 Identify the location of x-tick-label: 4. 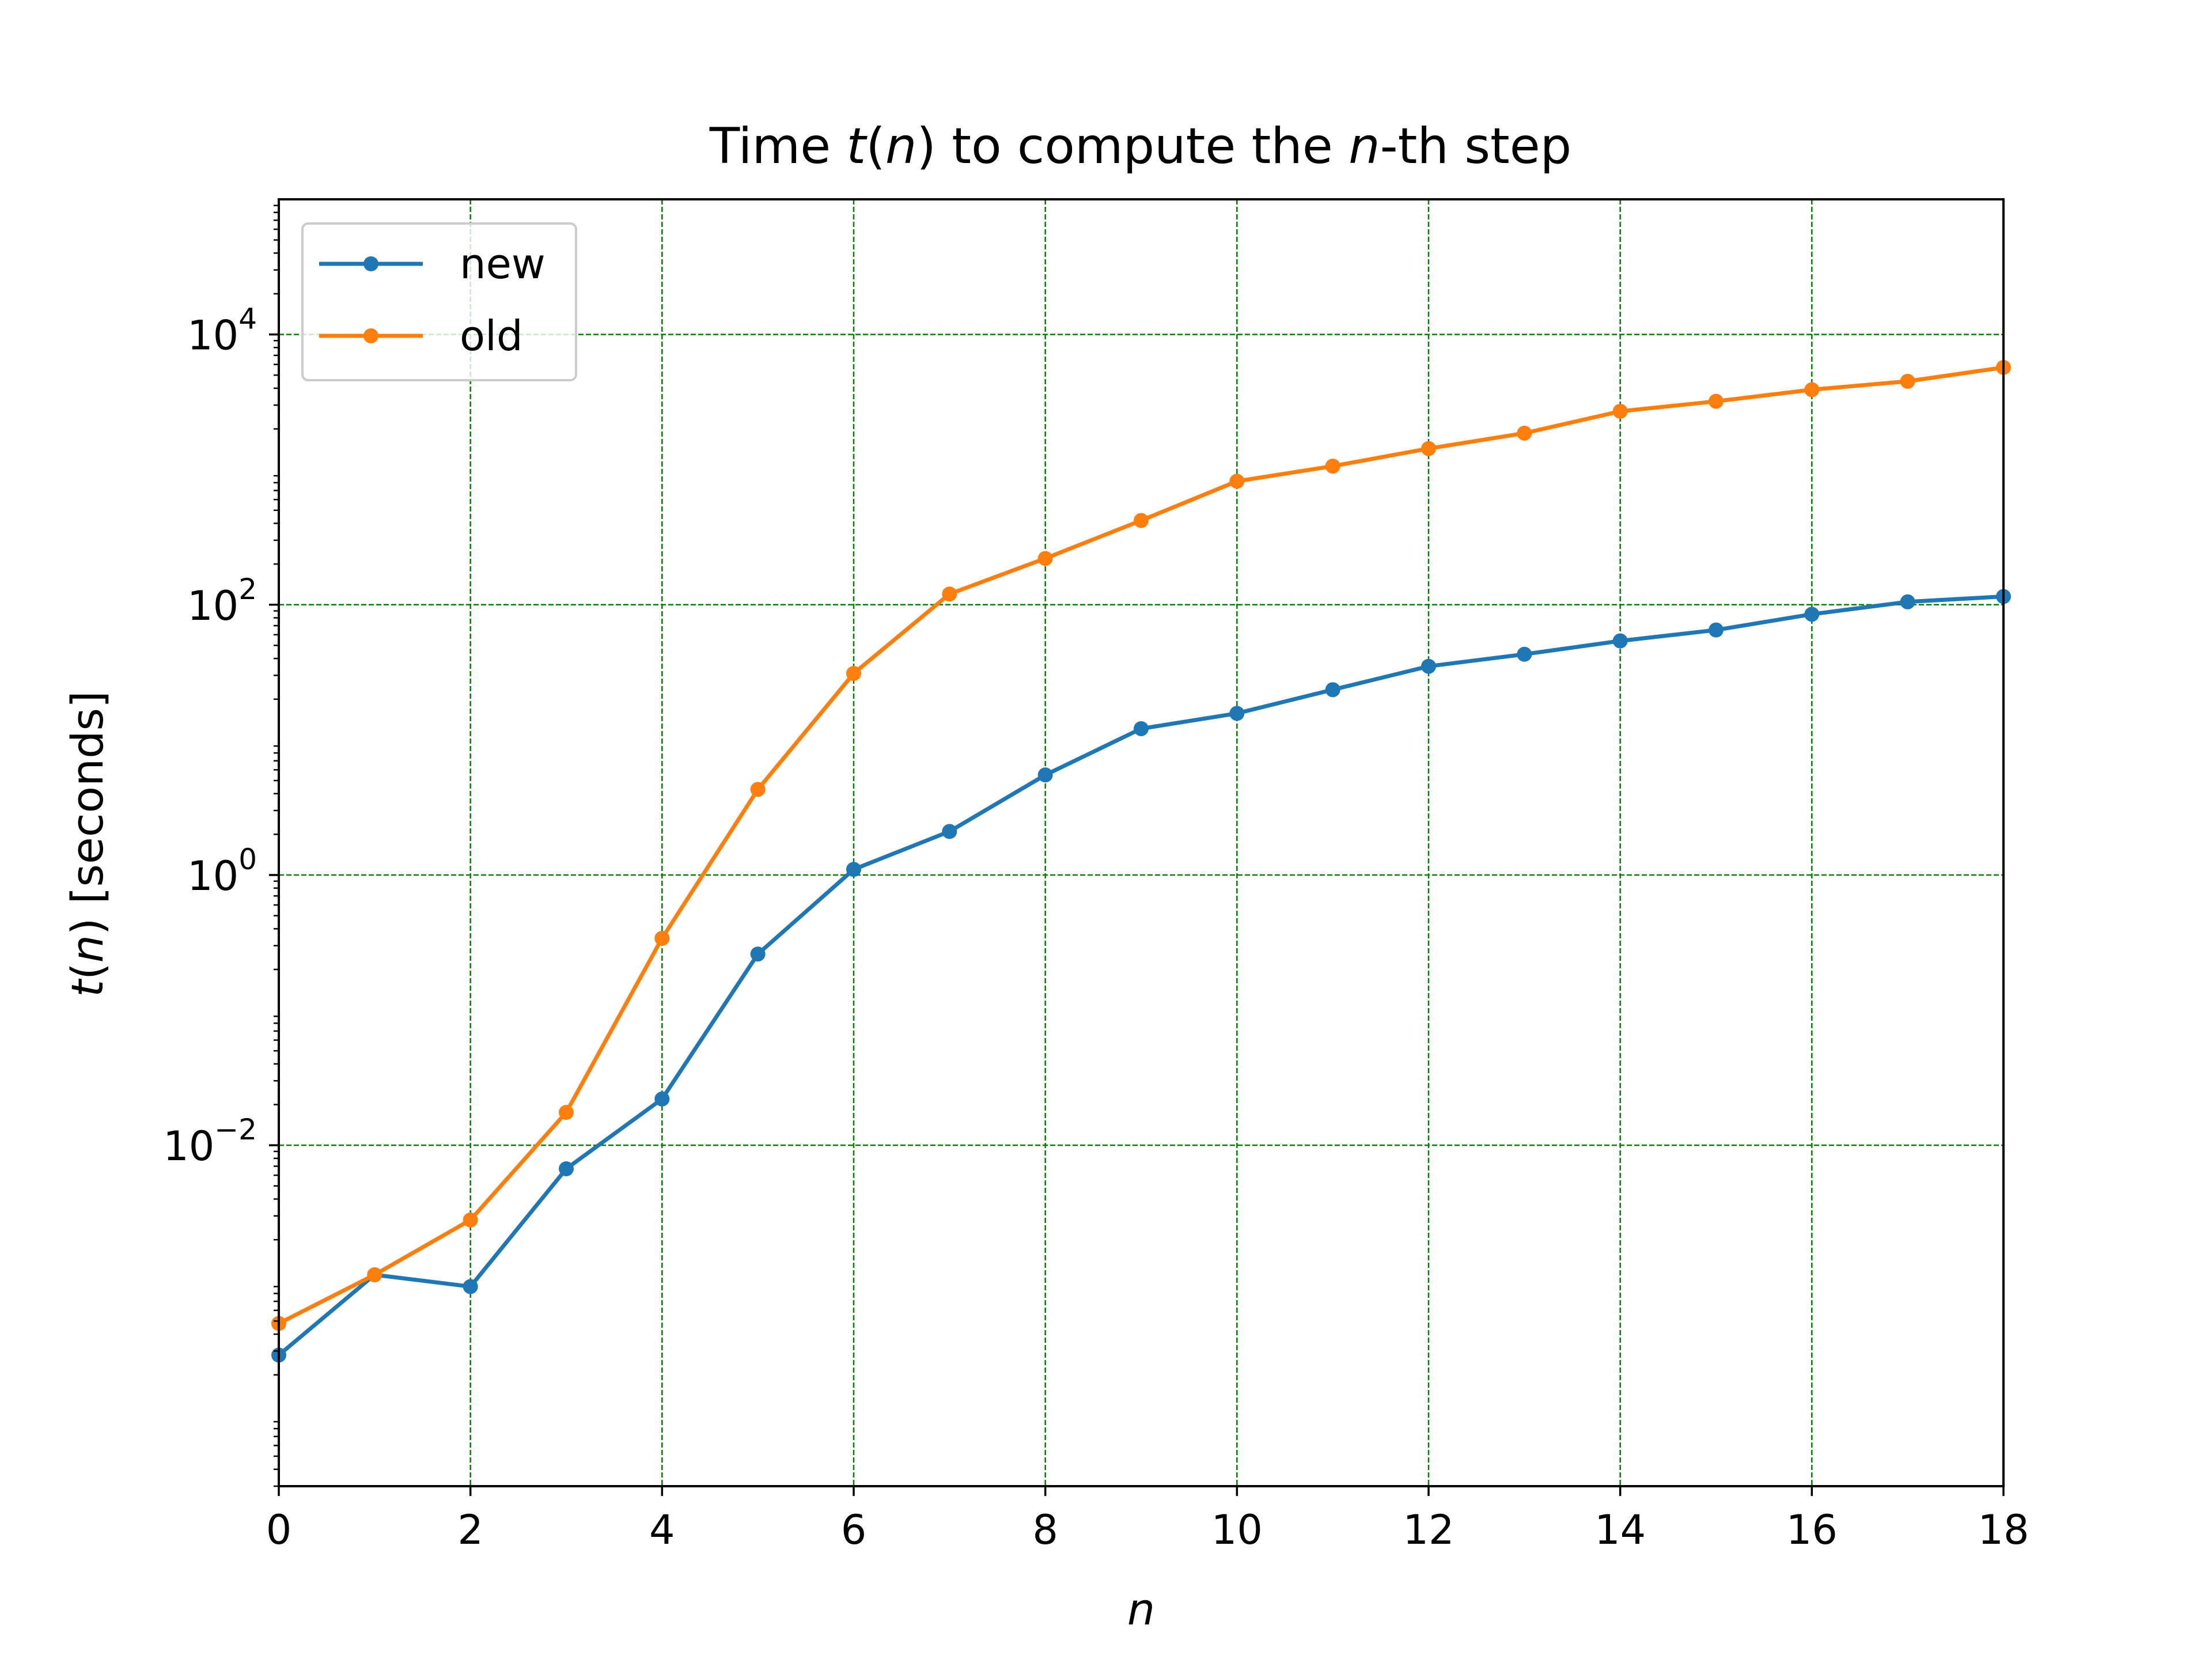
(662, 1530).